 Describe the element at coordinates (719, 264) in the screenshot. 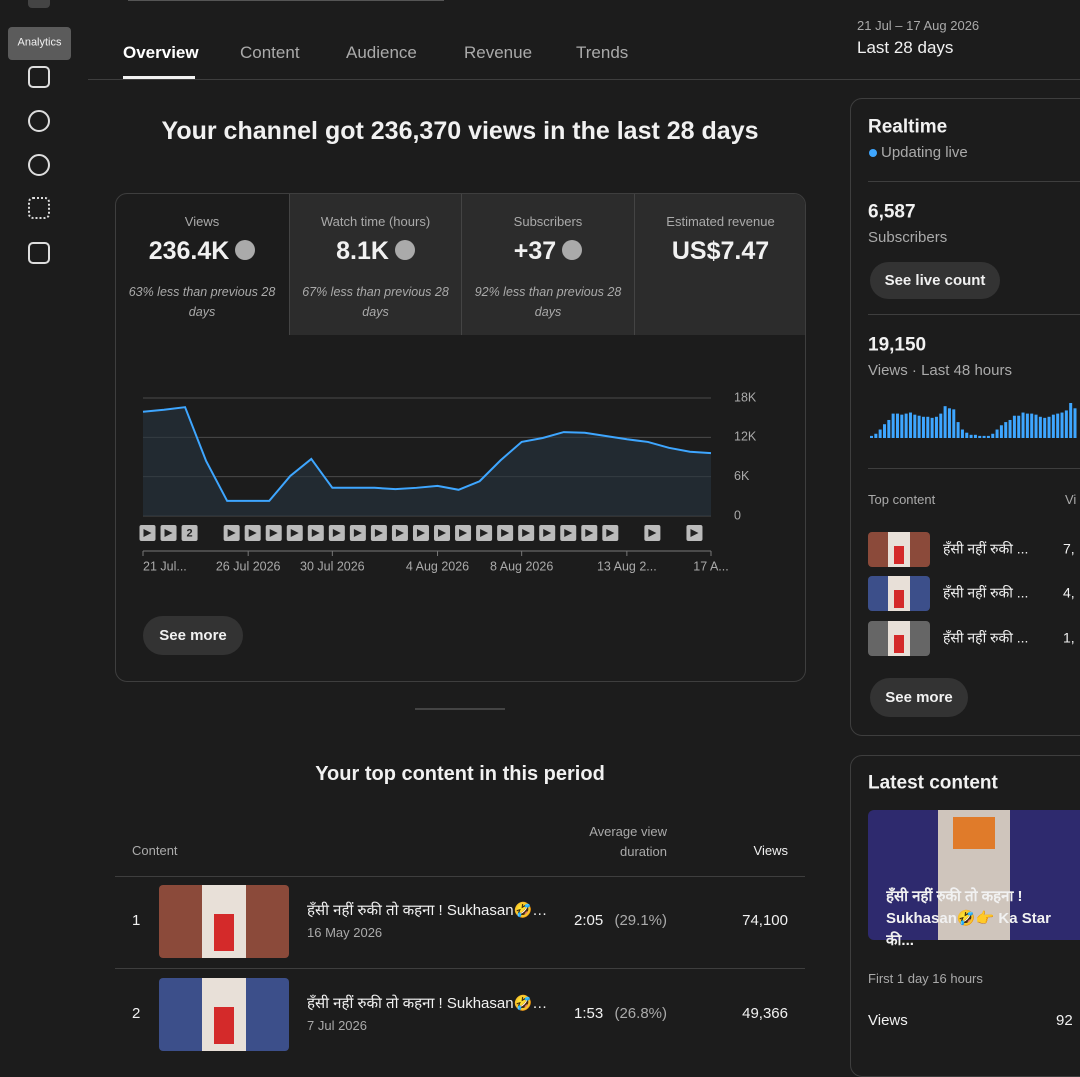

I see `metric-tab: Estimated revenue US$7.47` at that location.